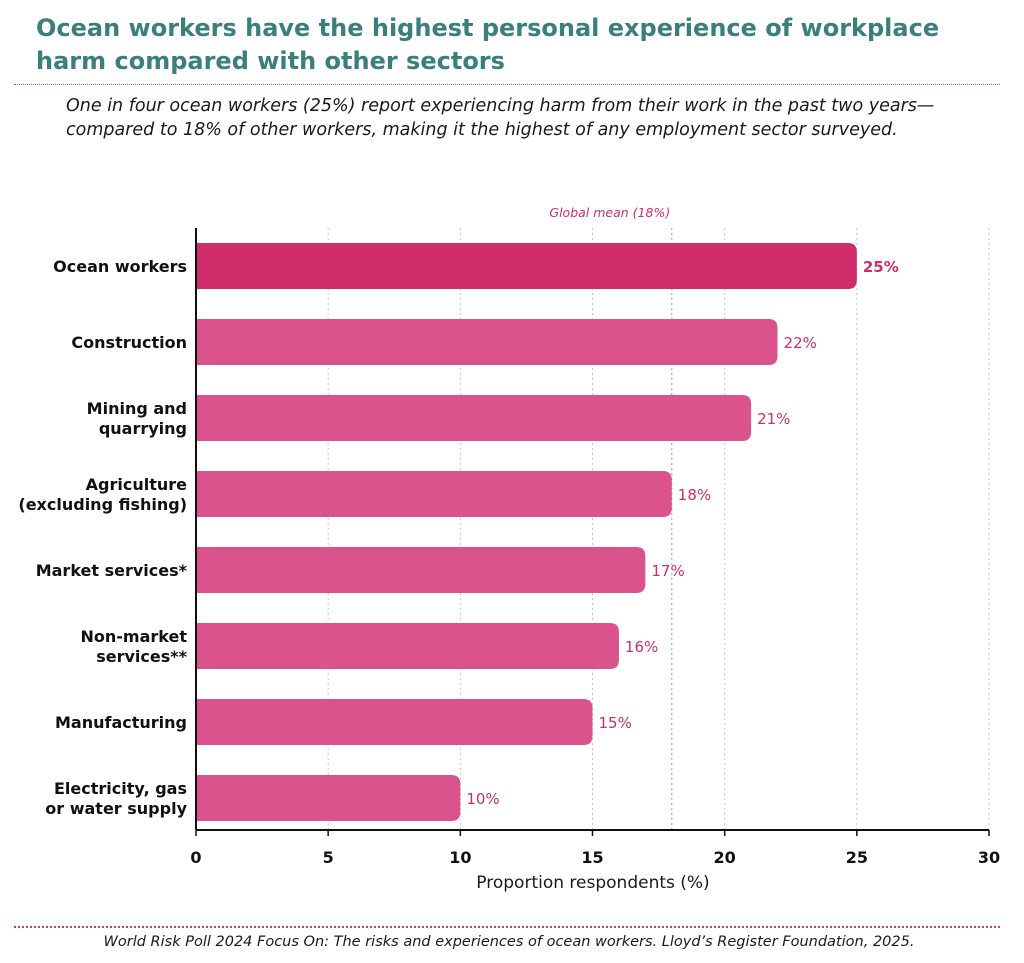 Image resolution: width=1024 pixels, height=963 pixels. I want to click on category-label-line: Manufacturing, so click(121, 722).